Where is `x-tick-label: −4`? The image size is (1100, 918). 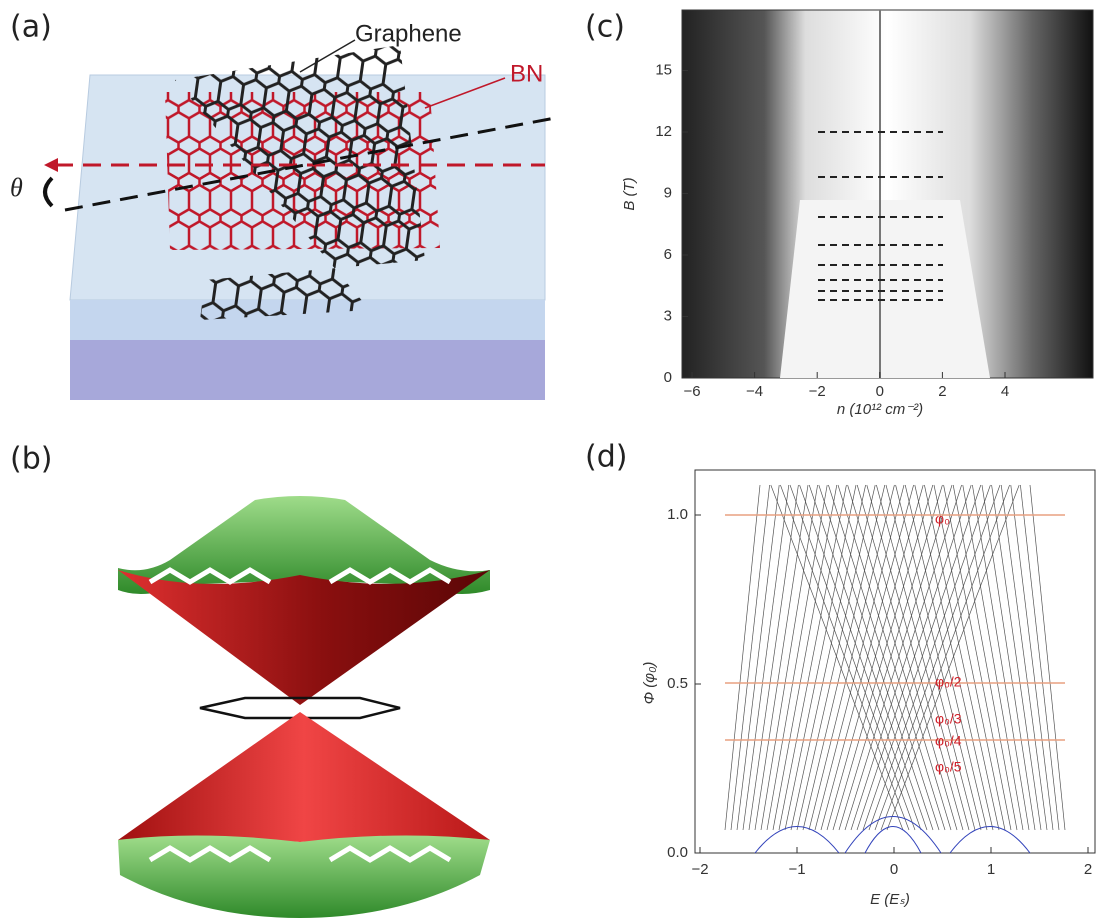 x-tick-label: −4 is located at coordinates (754, 391).